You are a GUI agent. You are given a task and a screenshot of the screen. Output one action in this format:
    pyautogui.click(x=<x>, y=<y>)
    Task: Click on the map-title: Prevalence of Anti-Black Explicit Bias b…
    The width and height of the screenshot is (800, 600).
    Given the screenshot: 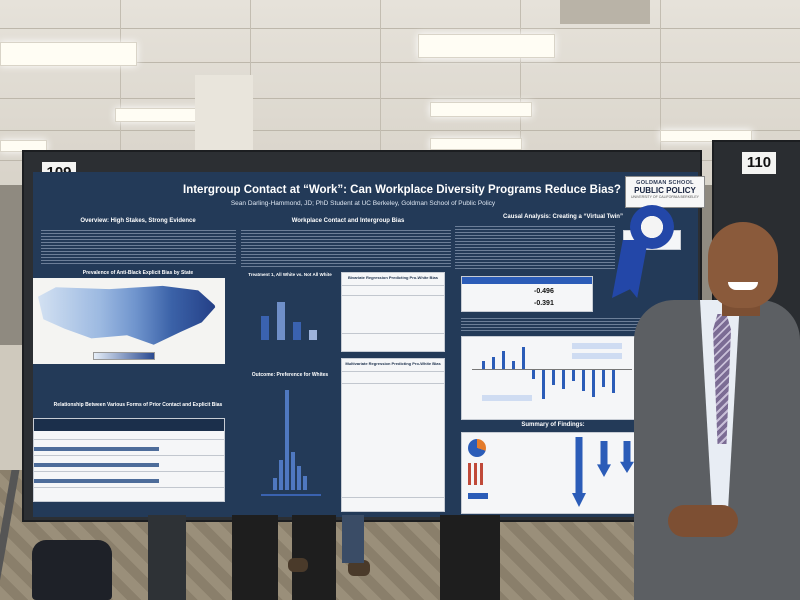 What is the action you would take?
    pyautogui.click(x=138, y=273)
    